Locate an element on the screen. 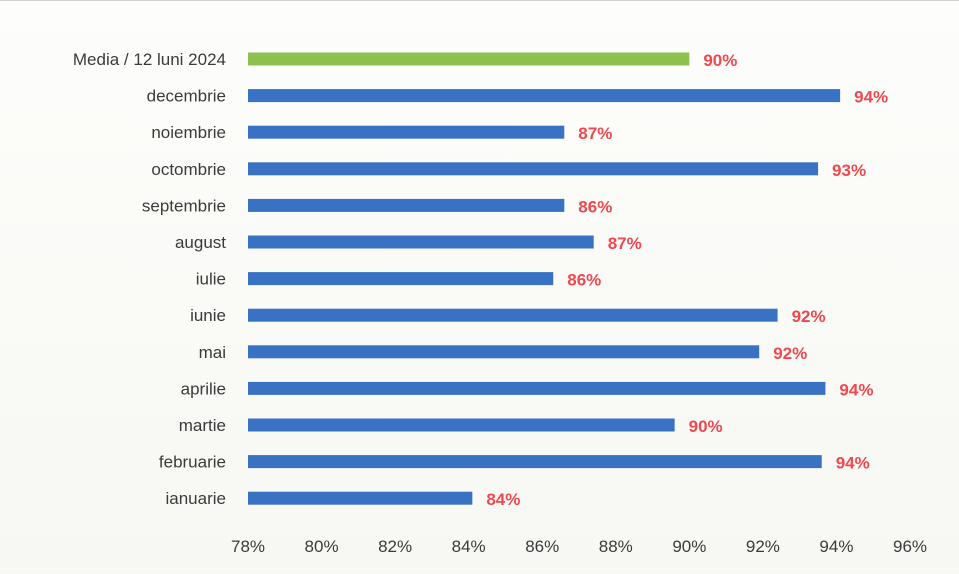  category-label: aprilie is located at coordinates (203, 388).